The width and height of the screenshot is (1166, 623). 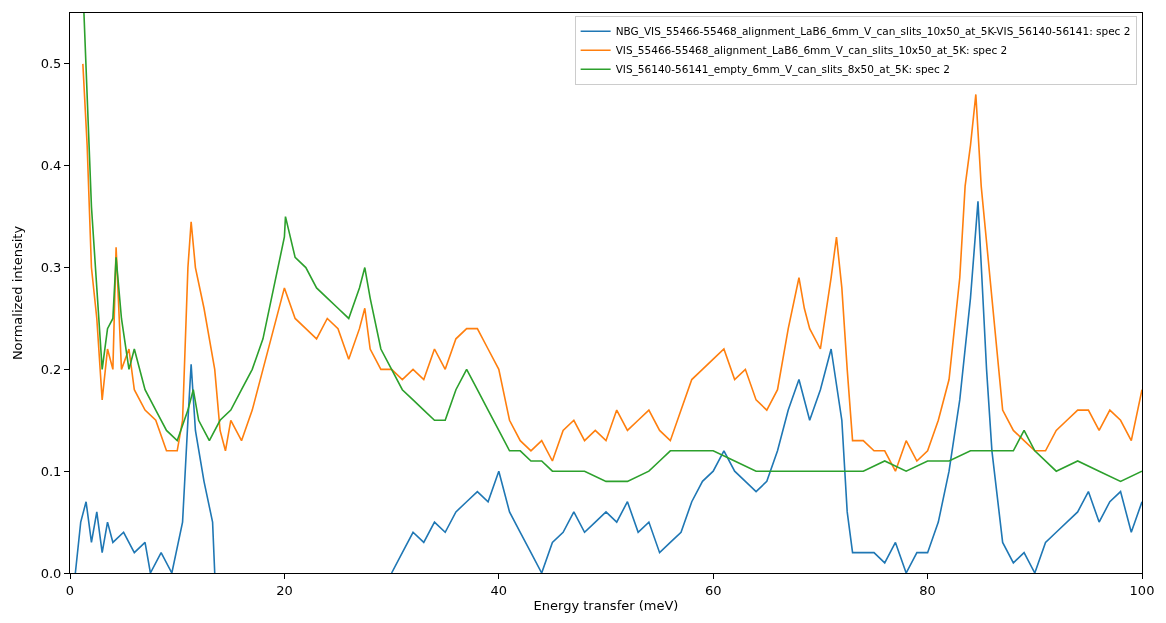 What do you see at coordinates (51, 471) in the screenshot?
I see `y-tick-label: 0.1` at bounding box center [51, 471].